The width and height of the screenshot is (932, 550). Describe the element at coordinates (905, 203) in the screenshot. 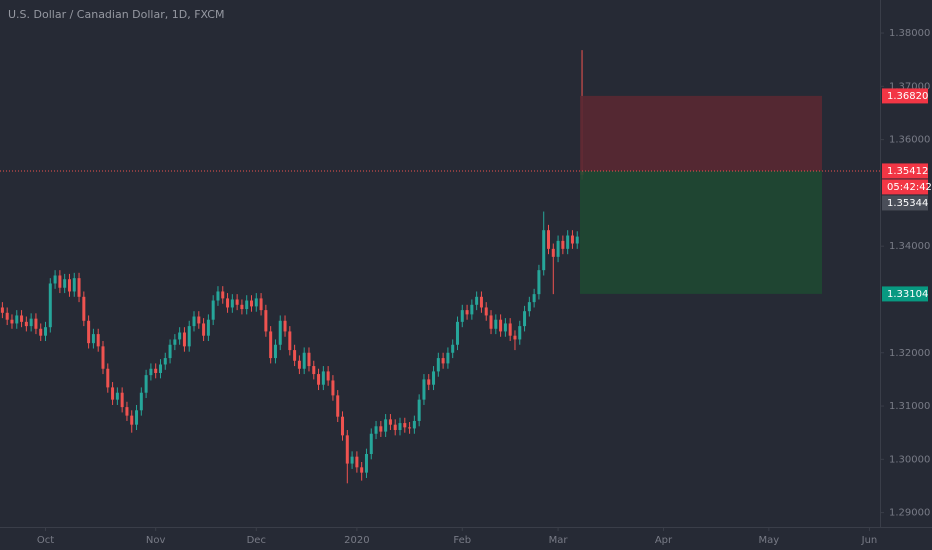

I see `last-price-label-box` at that location.